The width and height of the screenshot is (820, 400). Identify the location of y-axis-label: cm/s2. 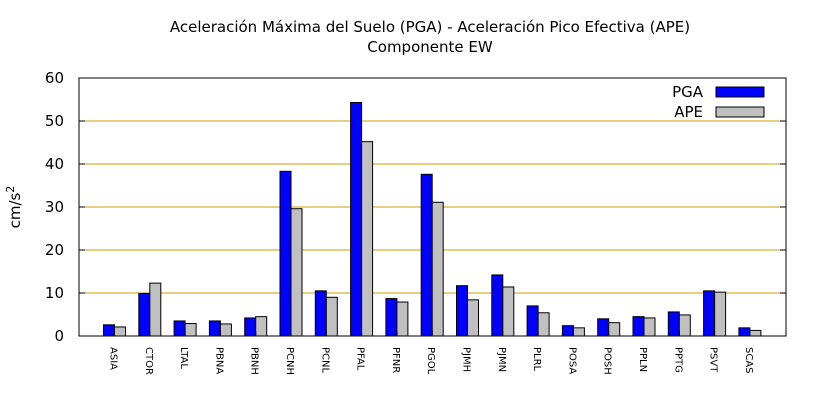
(14, 207).